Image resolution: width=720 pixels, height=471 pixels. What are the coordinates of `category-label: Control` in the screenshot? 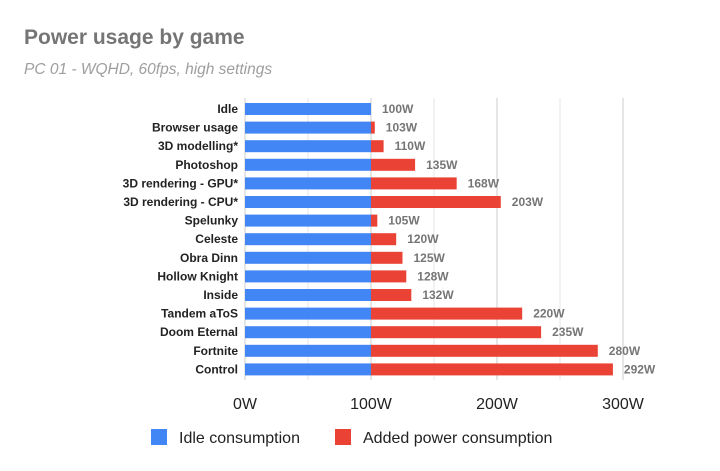 It's located at (216, 369).